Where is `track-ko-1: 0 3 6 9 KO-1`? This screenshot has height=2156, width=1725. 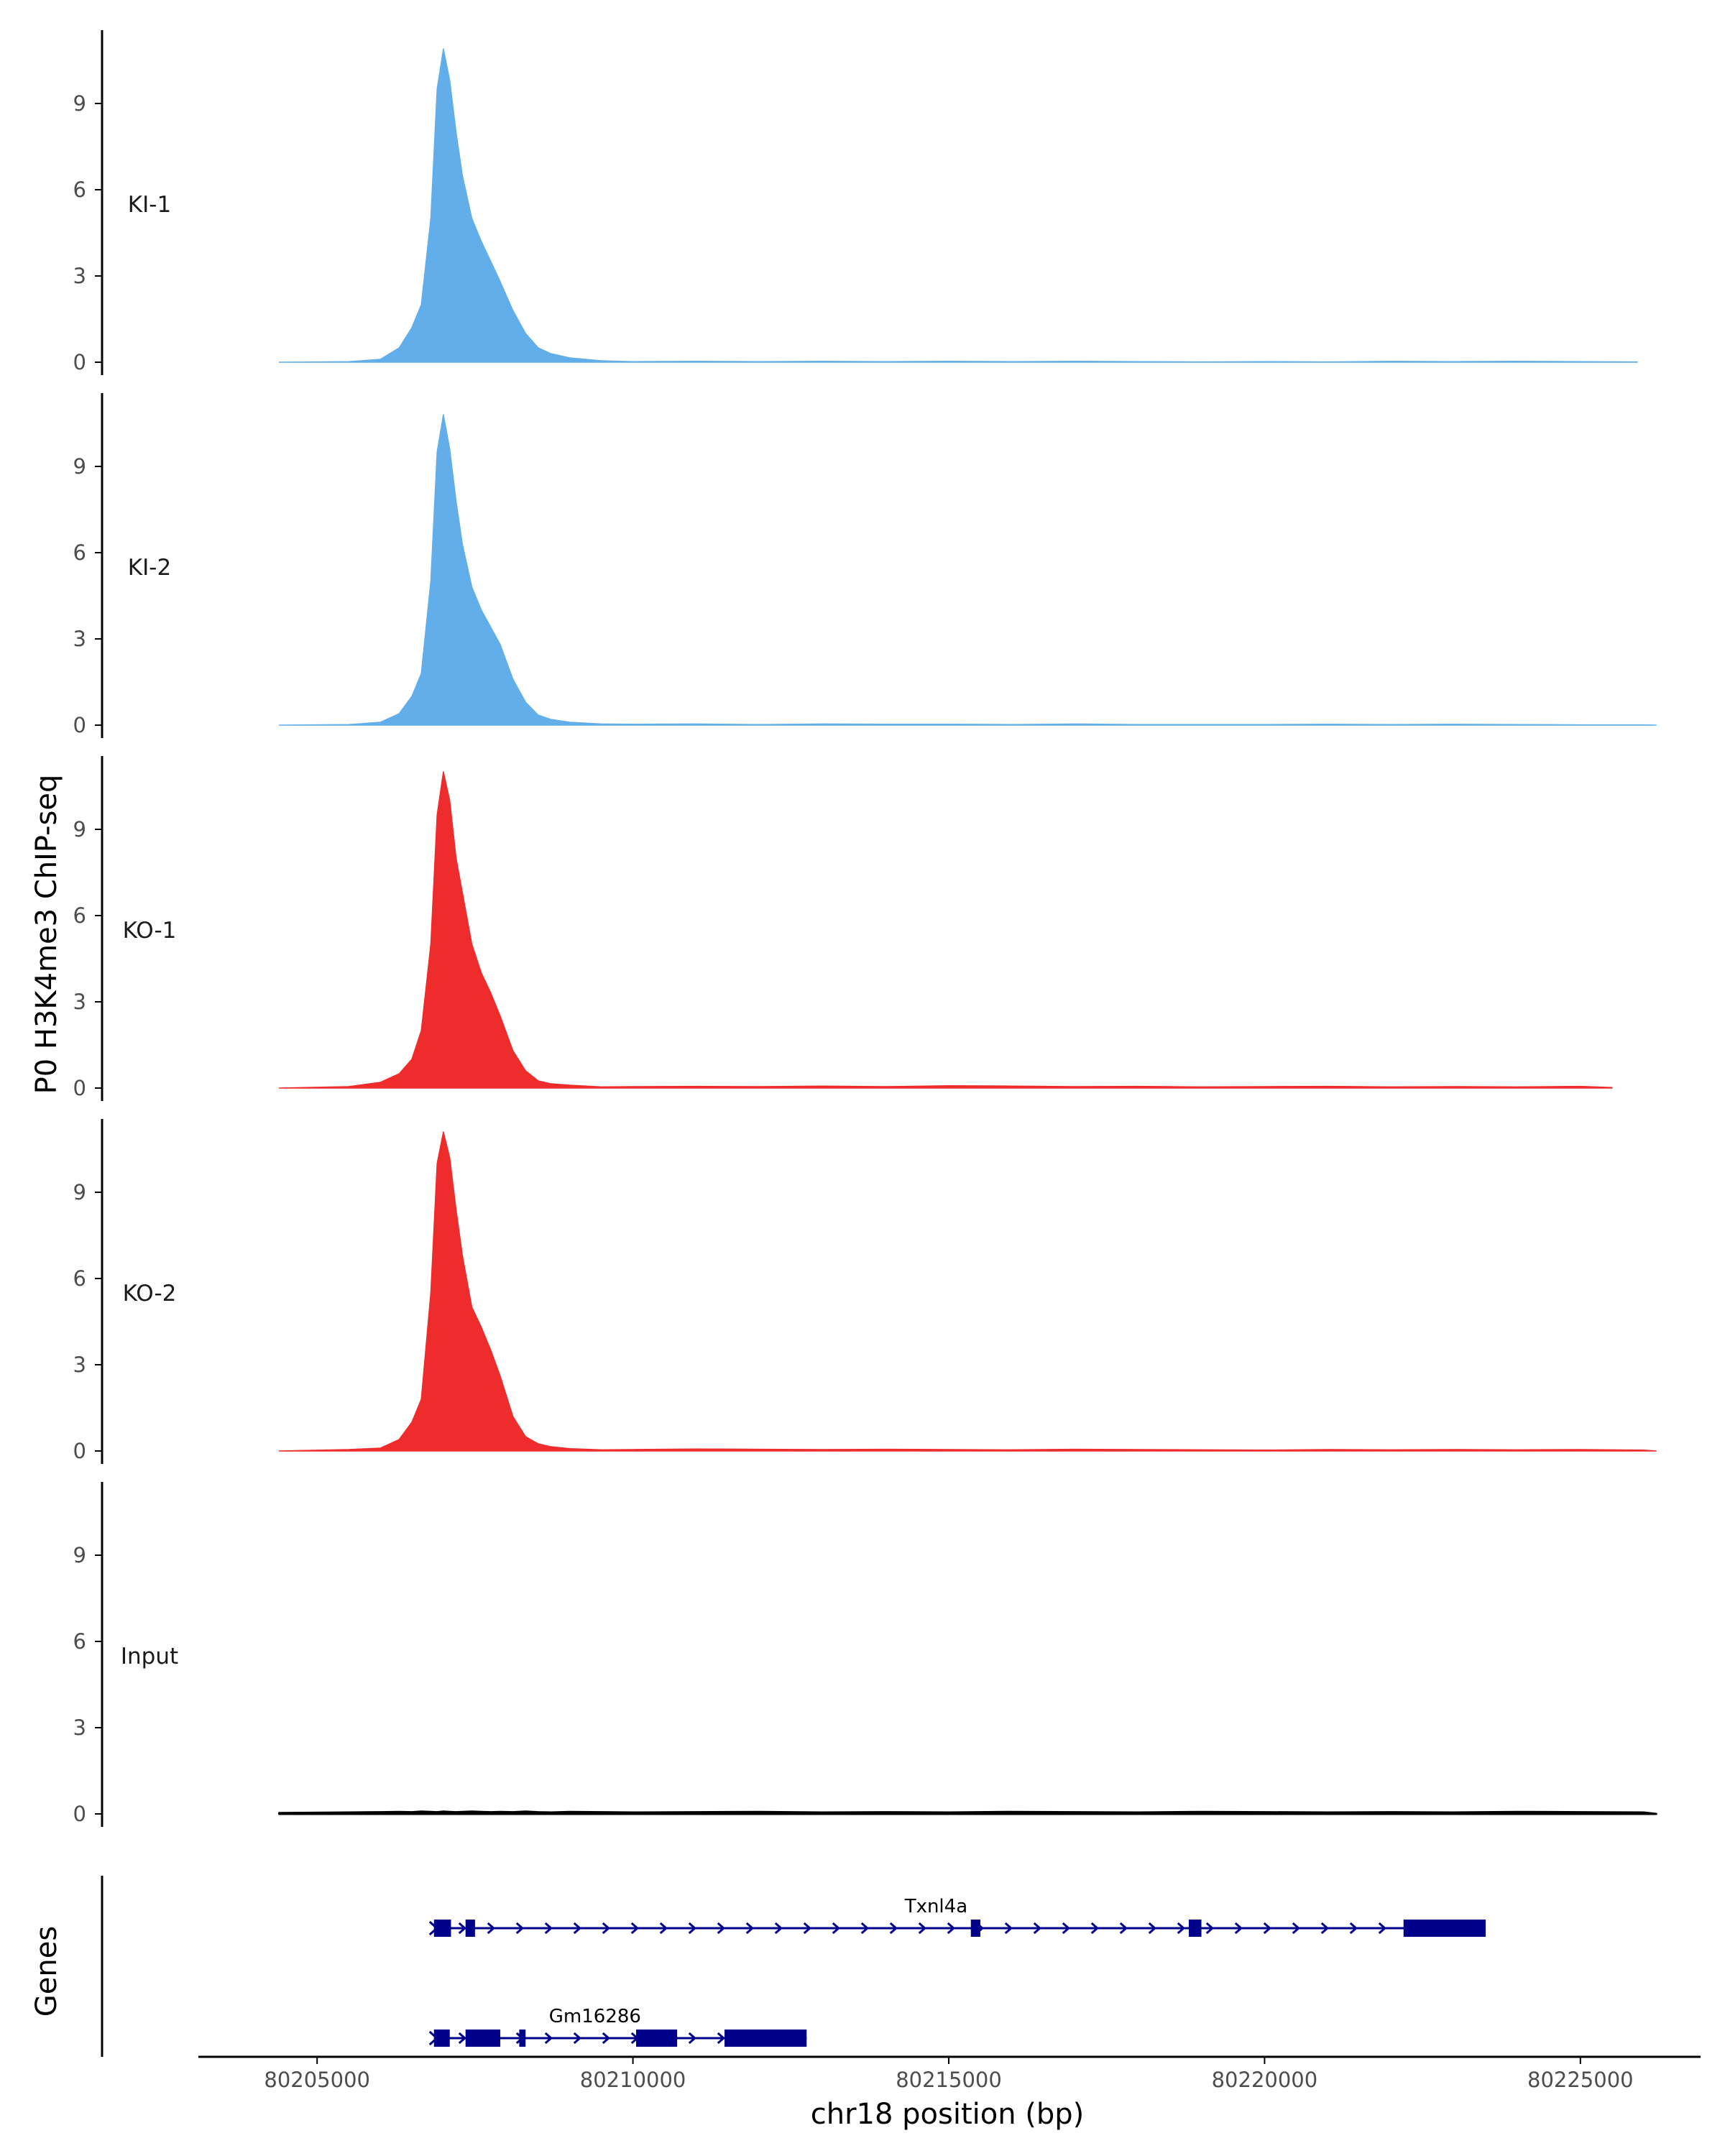 track-ko-1: 0 3 6 9 KO-1 is located at coordinates (843, 928).